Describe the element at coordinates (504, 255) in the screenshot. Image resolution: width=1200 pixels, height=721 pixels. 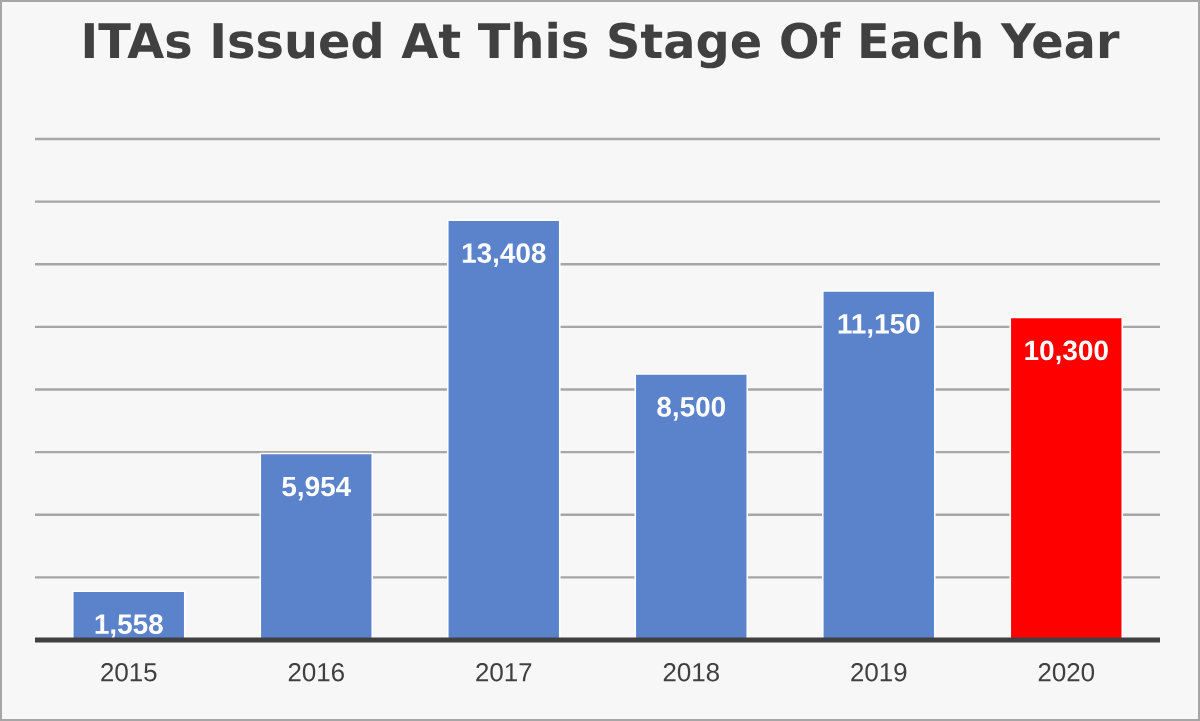
I see `data-label: 13,408` at that location.